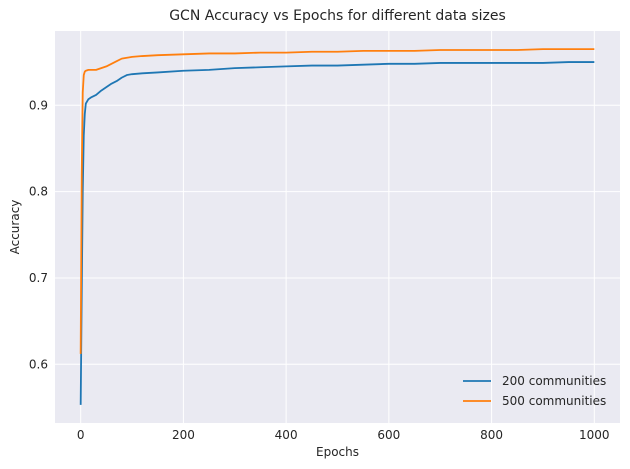 This screenshot has width=630, height=469. Describe the element at coordinates (388, 435) in the screenshot. I see `x-tick-label: 600` at that location.